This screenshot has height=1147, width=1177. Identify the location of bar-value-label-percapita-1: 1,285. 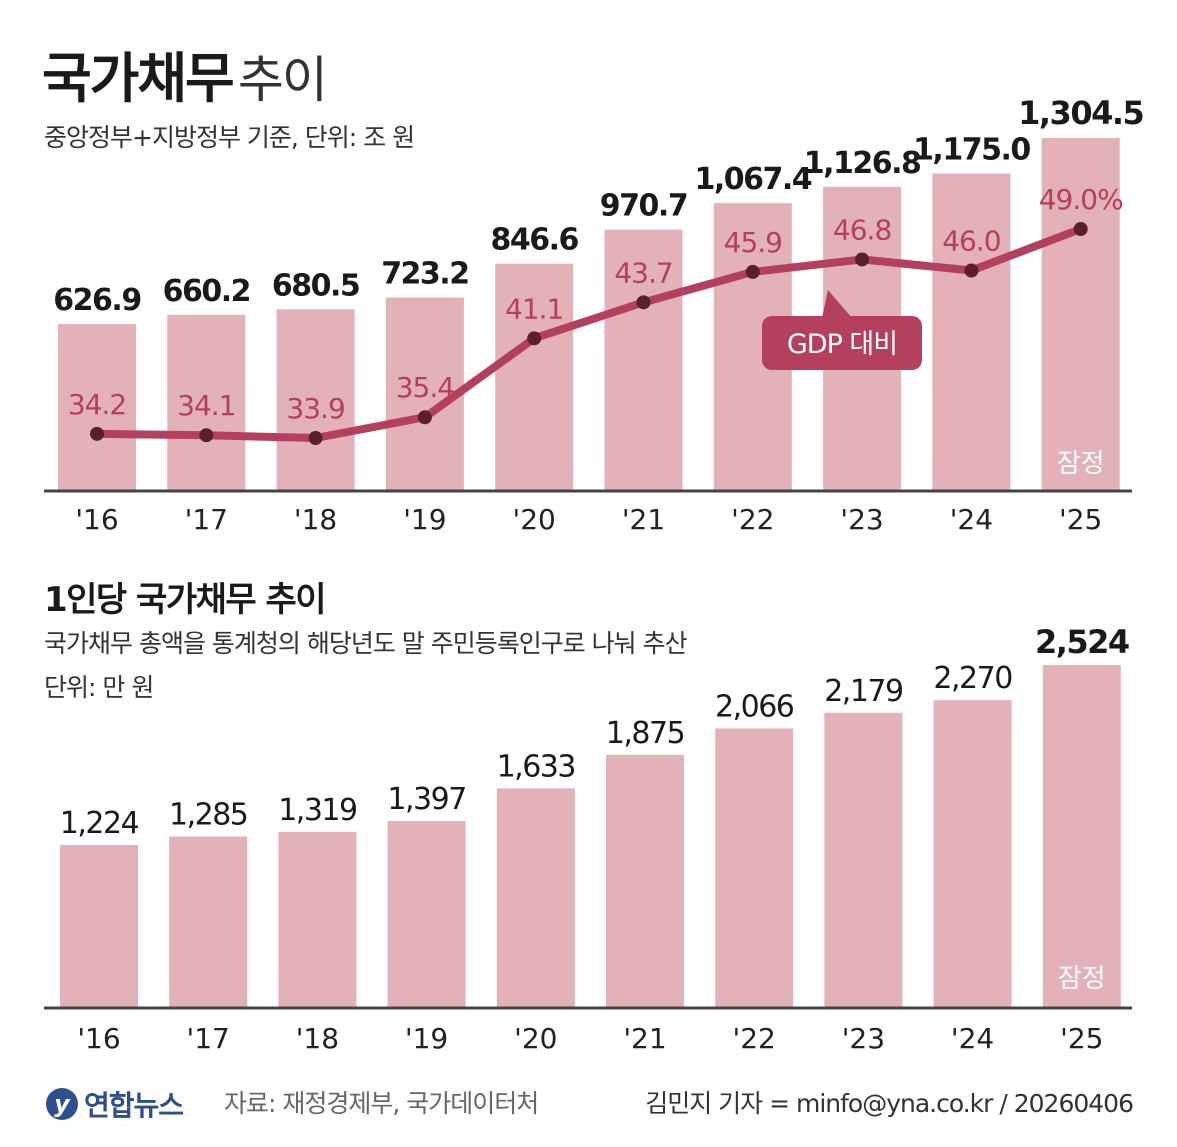
(208, 815).